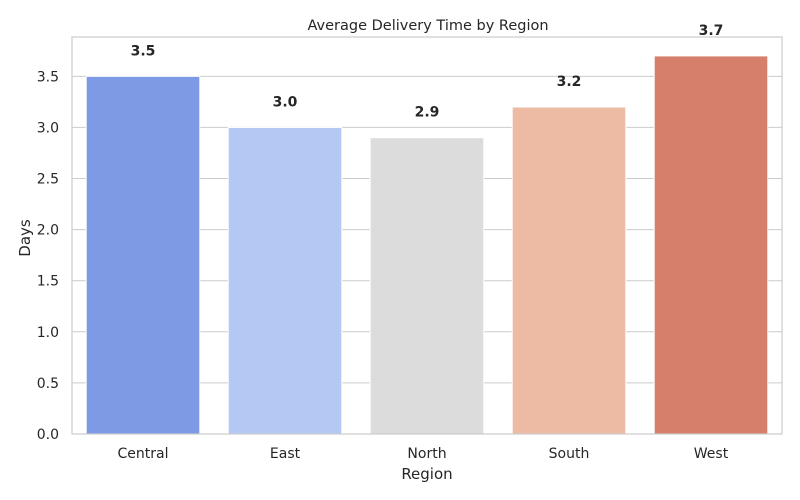 The image size is (800, 500). I want to click on y-tick-label: 1.0, so click(48, 333).